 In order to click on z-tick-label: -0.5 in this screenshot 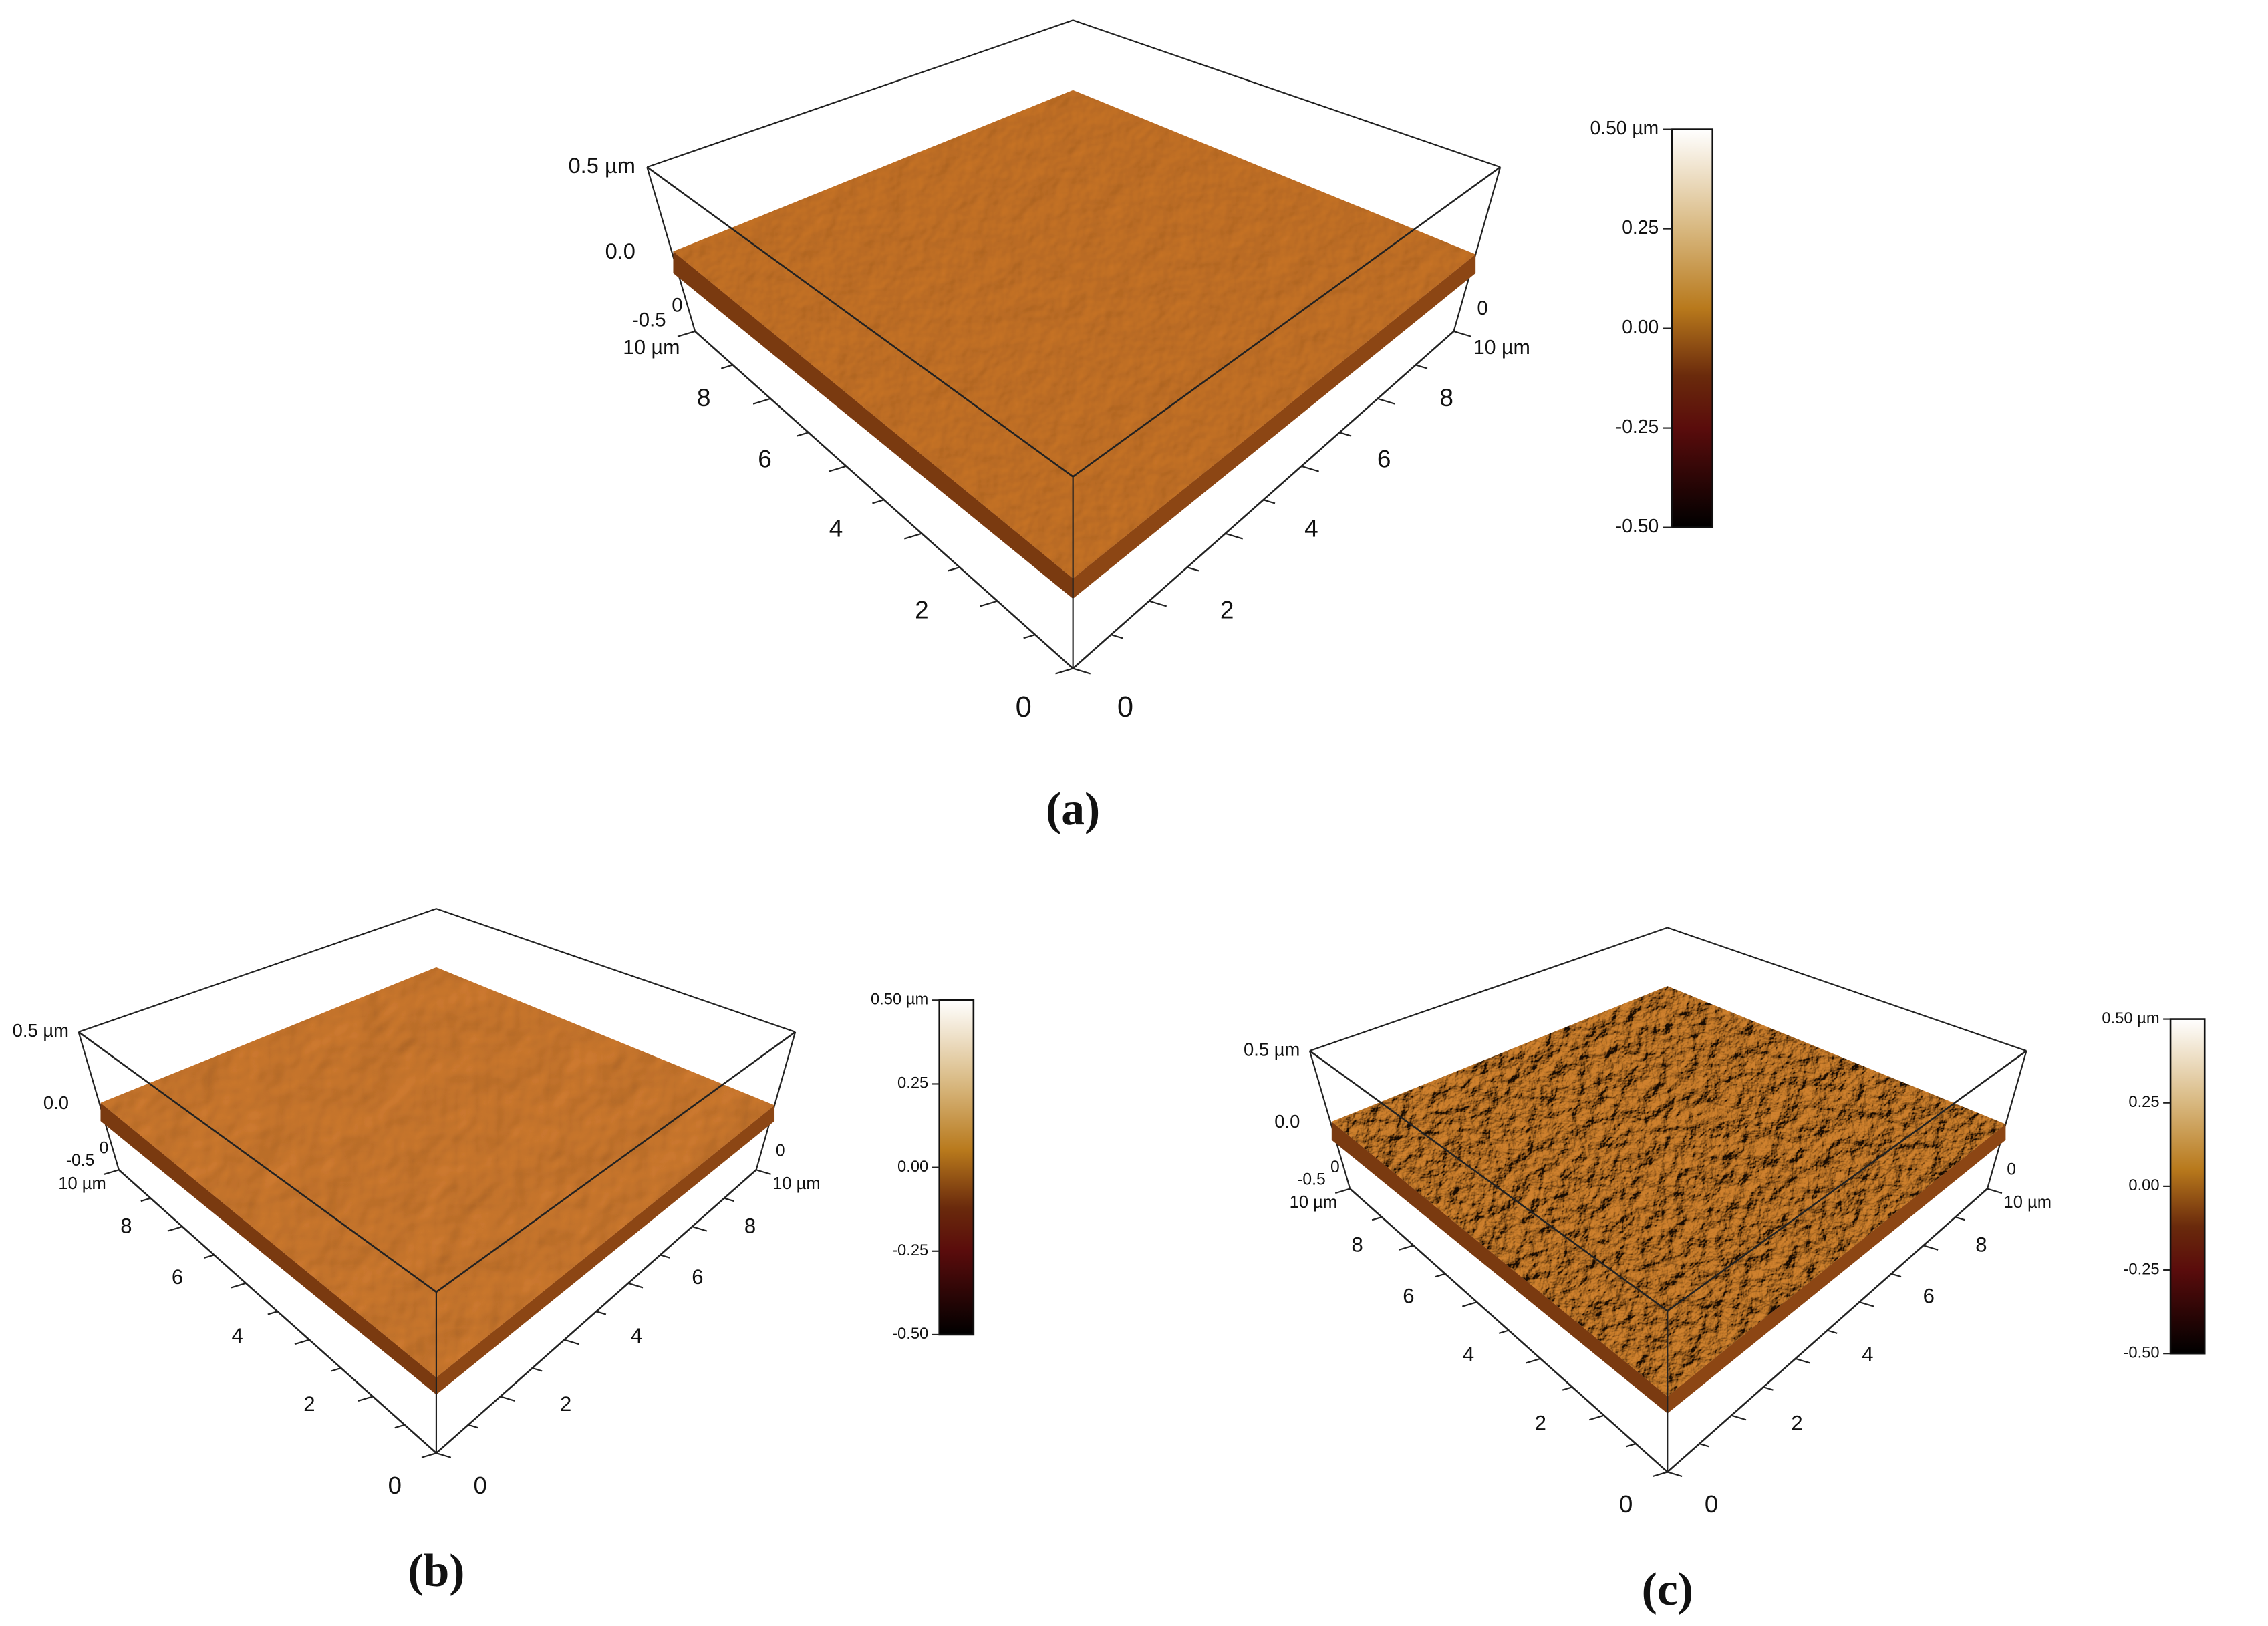, I will do `click(1311, 1179)`.